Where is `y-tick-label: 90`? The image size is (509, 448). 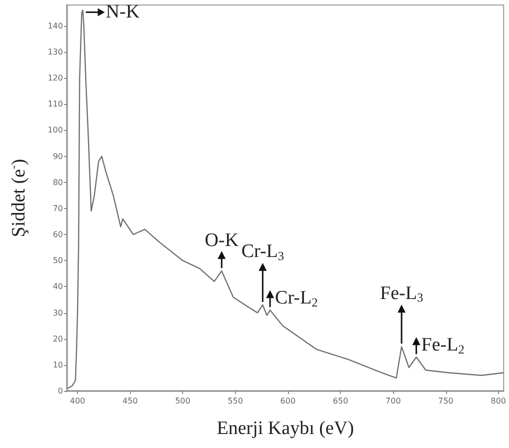
y-tick-label: 90 is located at coordinates (57, 156).